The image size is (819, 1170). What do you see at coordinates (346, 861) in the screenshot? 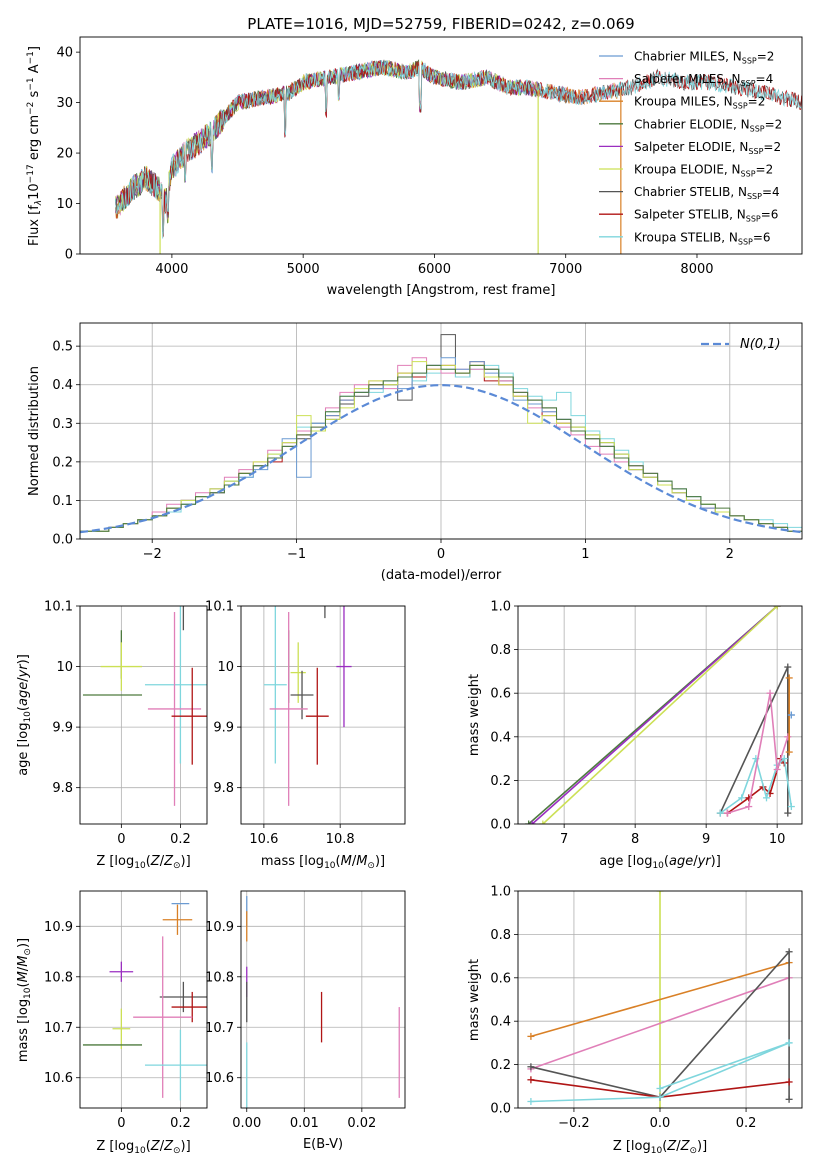
I see `x-axis-label-part: M` at bounding box center [346, 861].